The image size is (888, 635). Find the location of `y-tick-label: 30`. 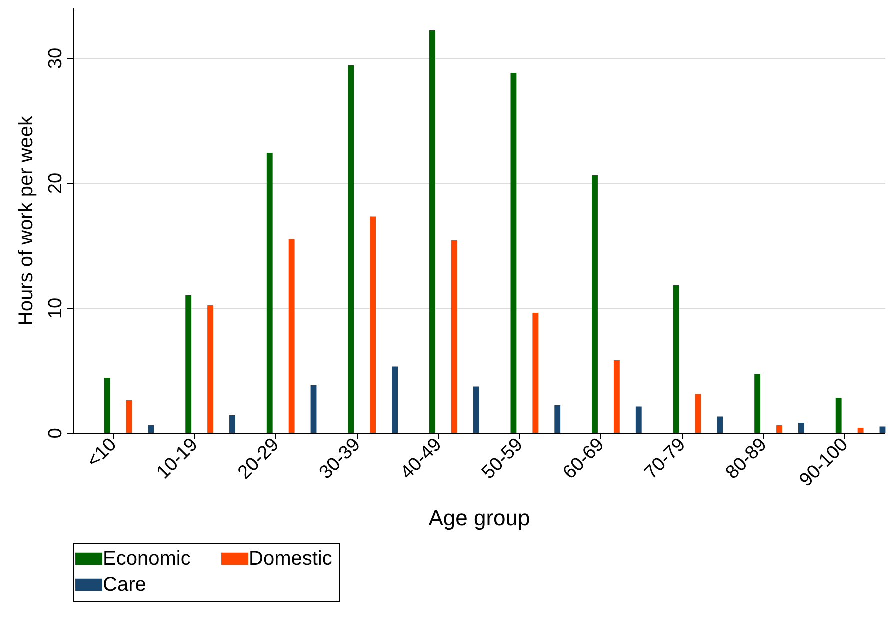

y-tick-label: 30 is located at coordinates (56, 59).